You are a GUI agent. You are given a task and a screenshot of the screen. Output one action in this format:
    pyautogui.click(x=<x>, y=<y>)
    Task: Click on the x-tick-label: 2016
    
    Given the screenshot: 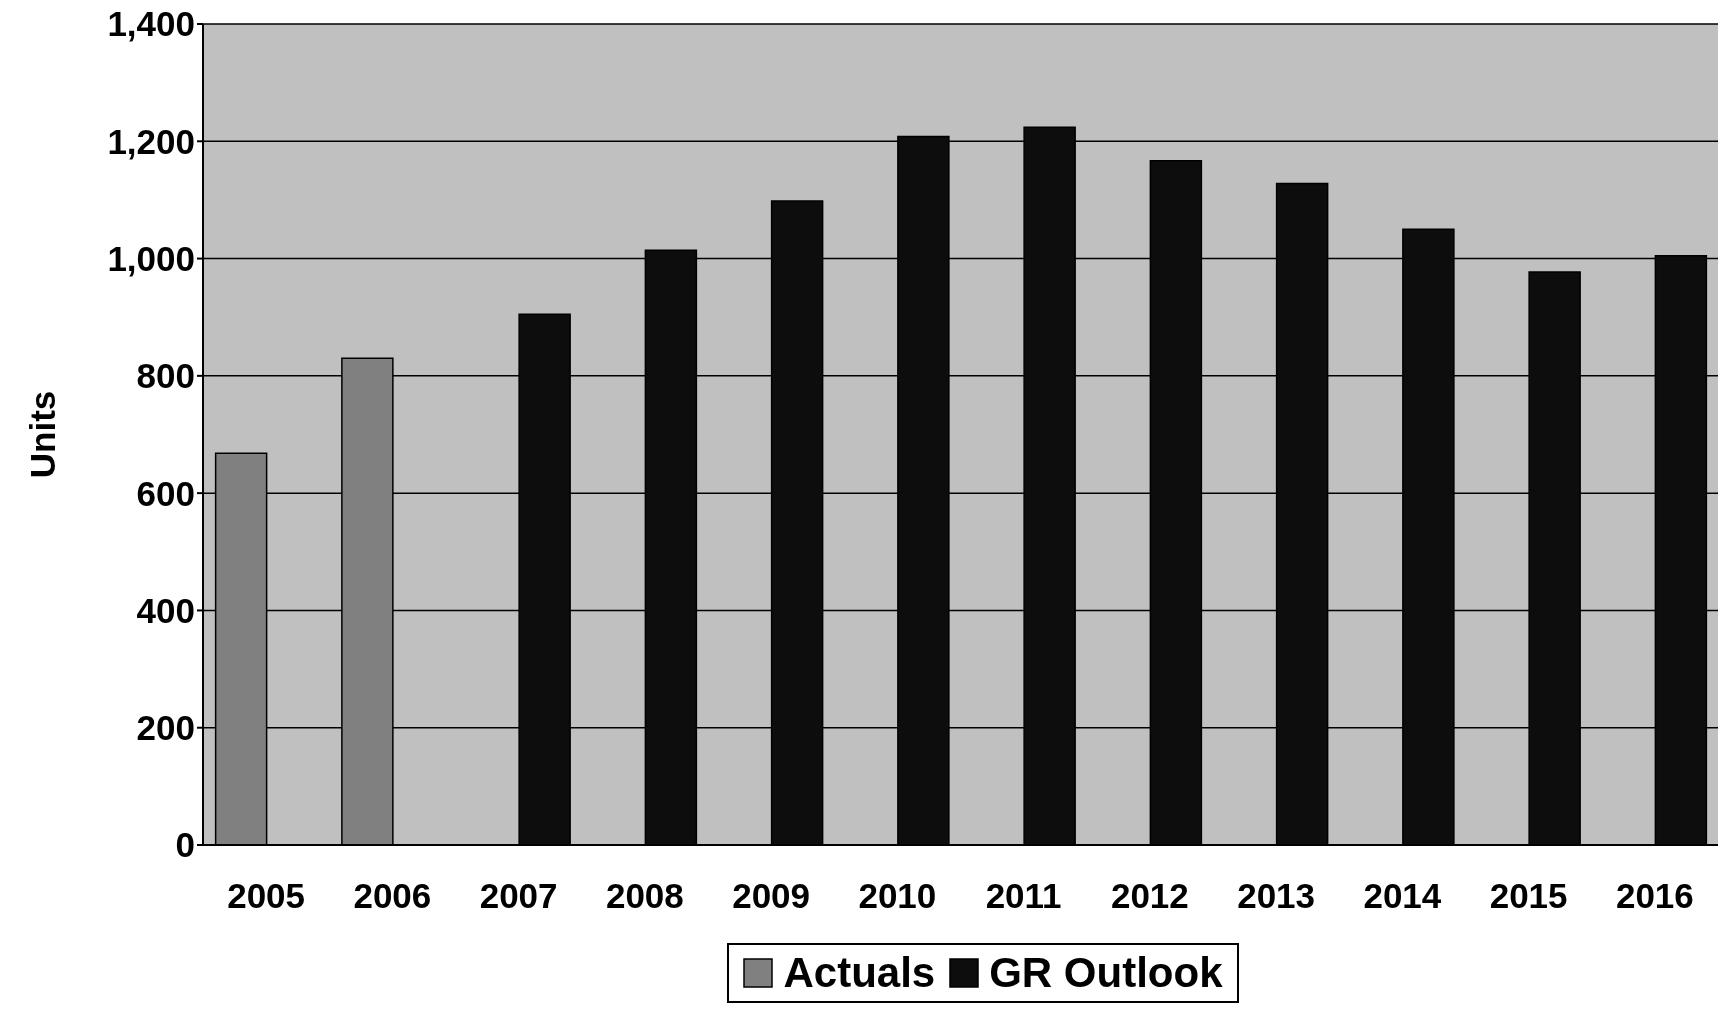 What is the action you would take?
    pyautogui.click(x=1654, y=895)
    